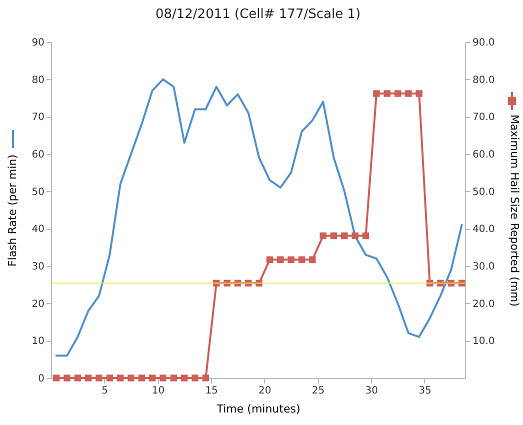 This screenshot has height=425, width=523. Describe the element at coordinates (38, 230) in the screenshot. I see `y-tick-label: 40` at that location.